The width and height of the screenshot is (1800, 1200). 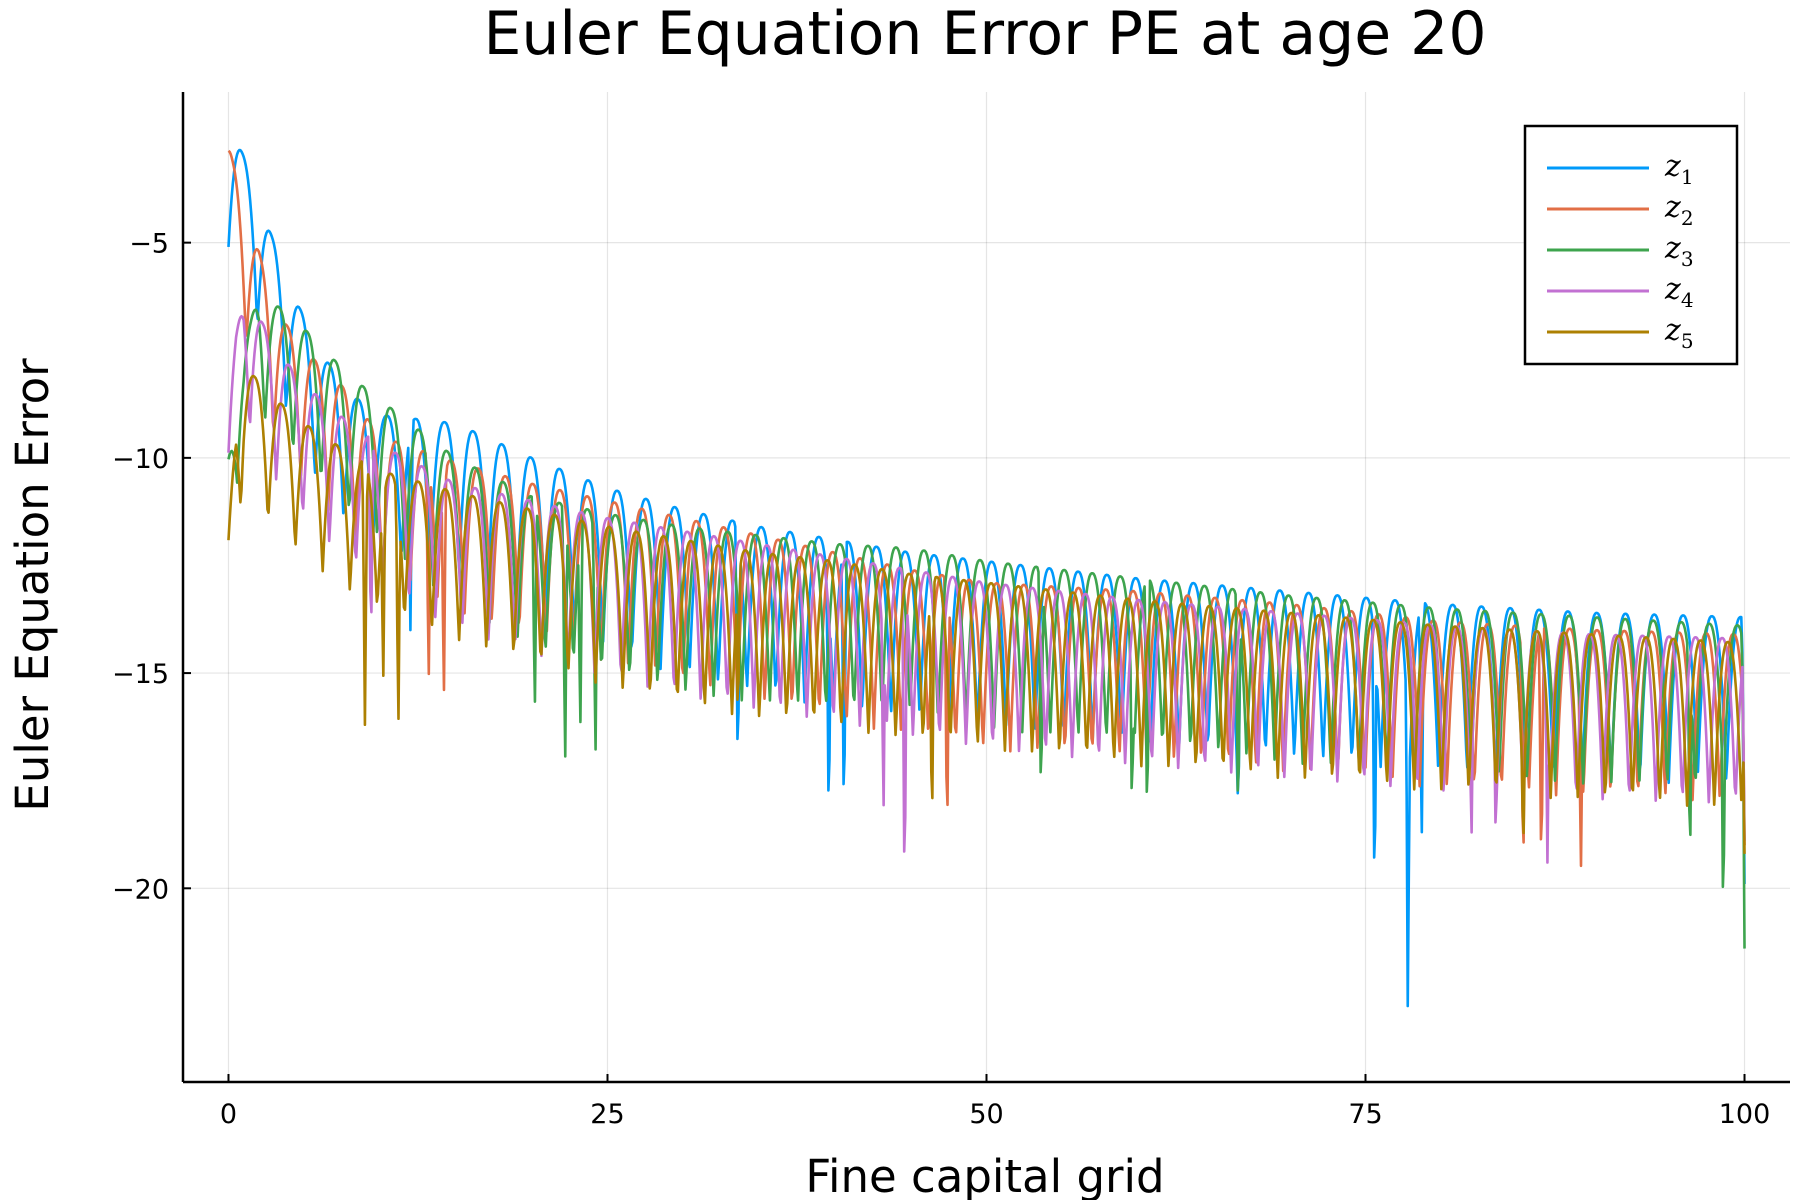 What do you see at coordinates (140, 459) in the screenshot?
I see `y-tick-label: −10` at bounding box center [140, 459].